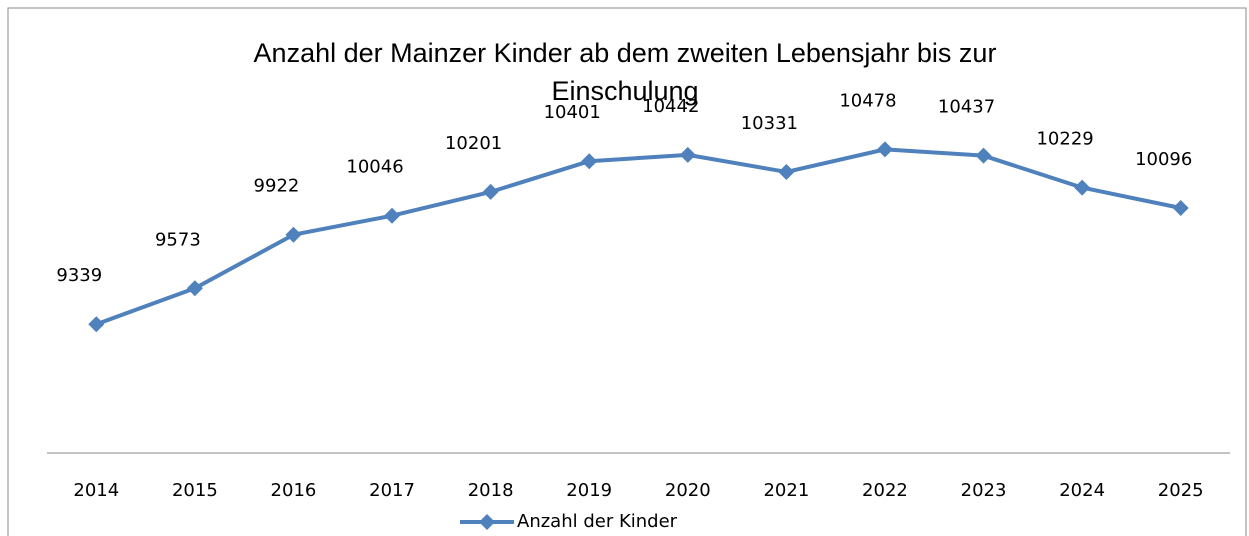  I want to click on data-label: 10478, so click(867, 100).